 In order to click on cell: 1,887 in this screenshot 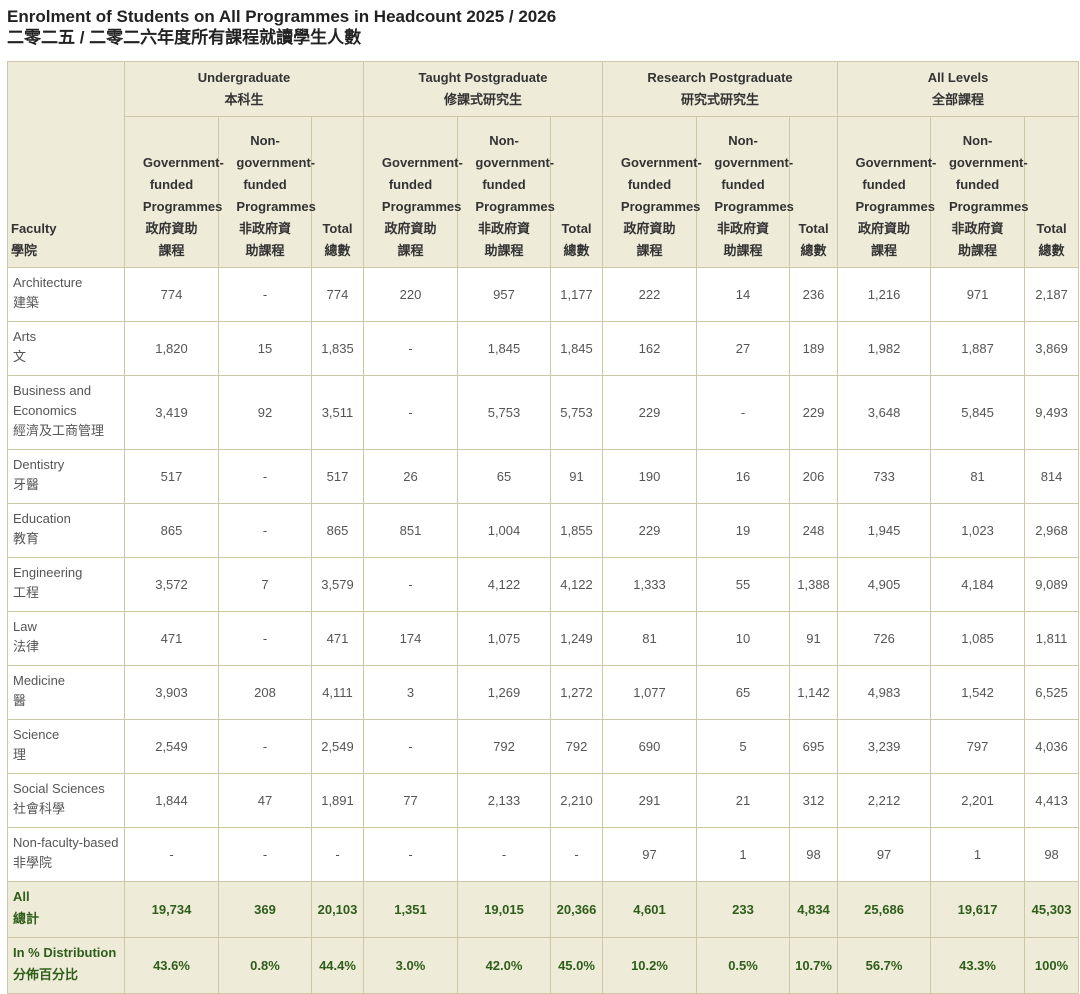, I will do `click(978, 348)`.